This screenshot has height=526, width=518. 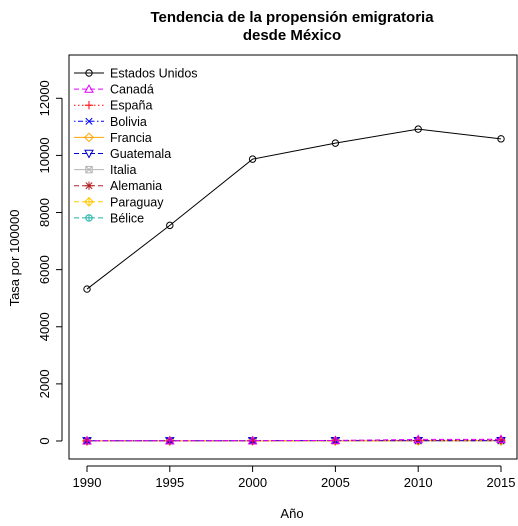 I want to click on x-tick-label: 2005, so click(x=335, y=482).